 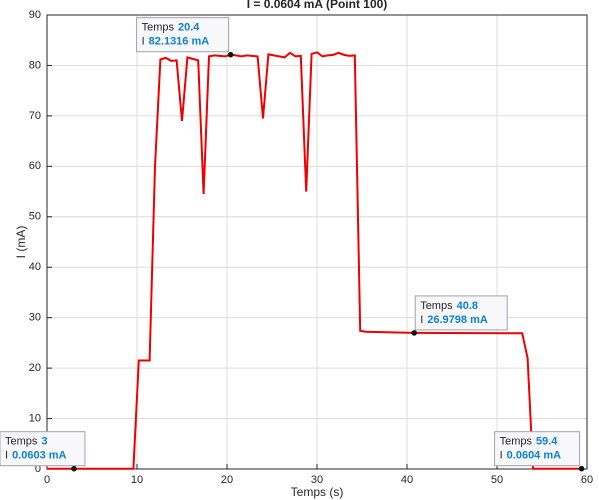 I want to click on datatip: Temps 59.4 I 0.0604 mA, so click(x=539, y=451).